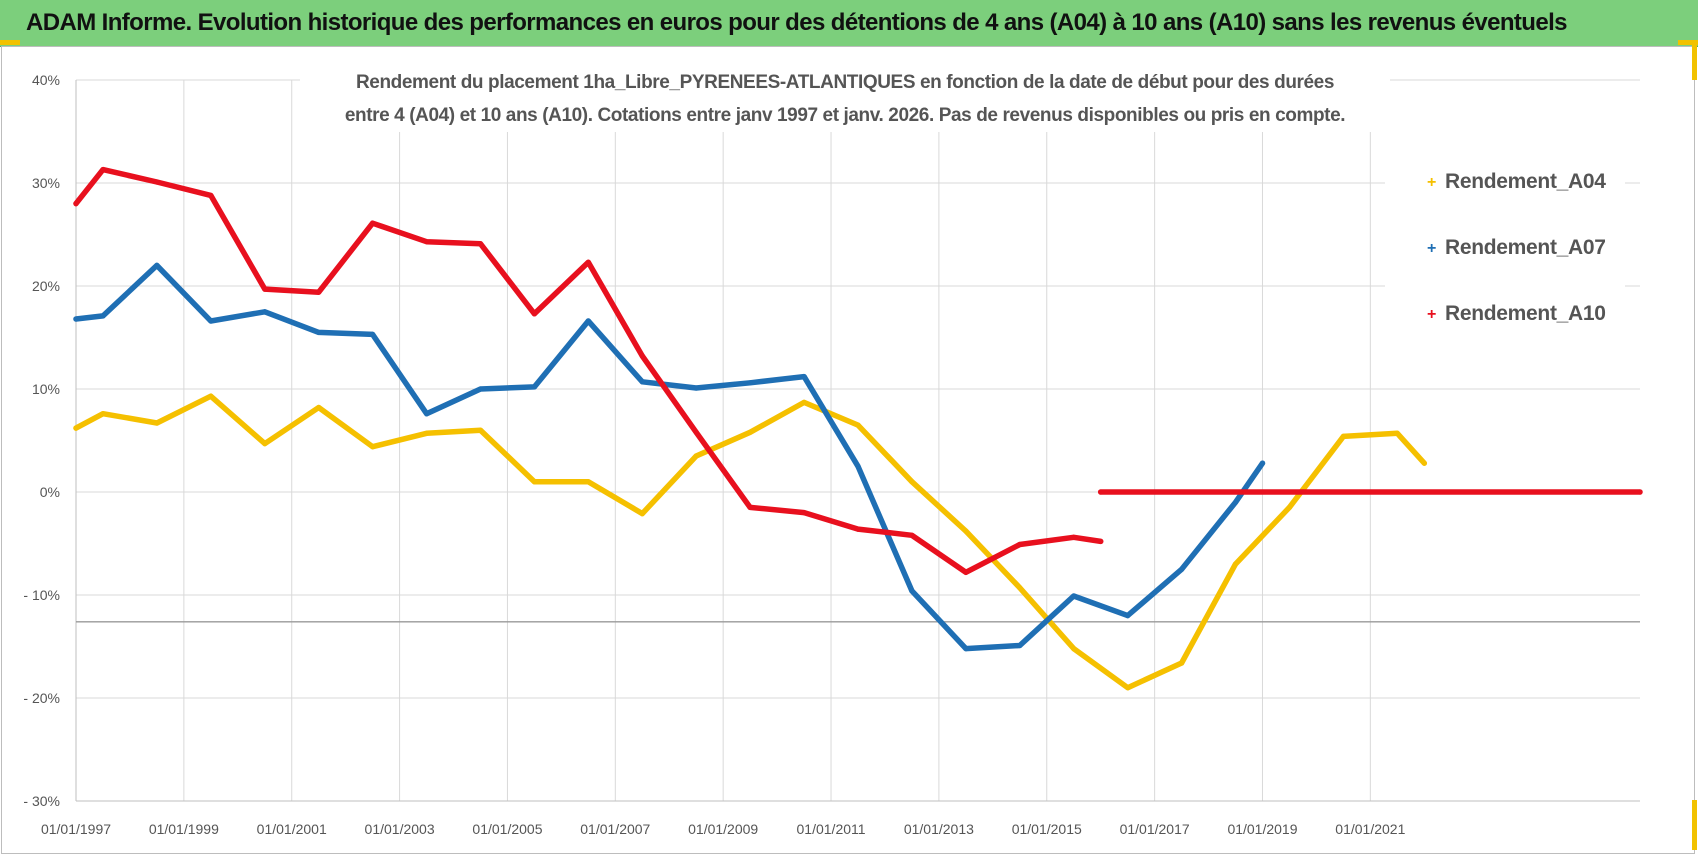 This screenshot has height=857, width=1698. Describe the element at coordinates (1525, 181) in the screenshot. I see `legend-label-a04: Rendement_A04` at that location.